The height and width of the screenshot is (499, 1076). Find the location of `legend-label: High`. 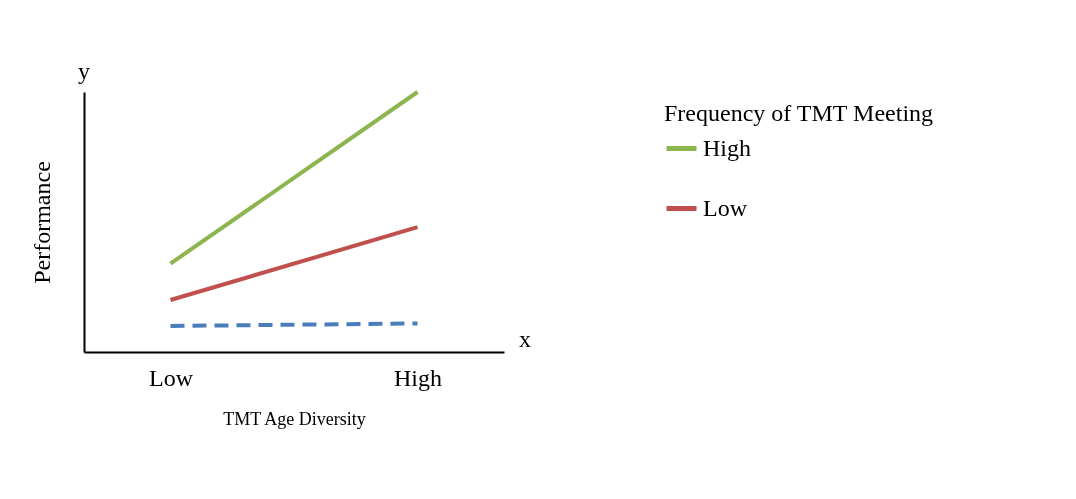

legend-label: High is located at coordinates (727, 147).